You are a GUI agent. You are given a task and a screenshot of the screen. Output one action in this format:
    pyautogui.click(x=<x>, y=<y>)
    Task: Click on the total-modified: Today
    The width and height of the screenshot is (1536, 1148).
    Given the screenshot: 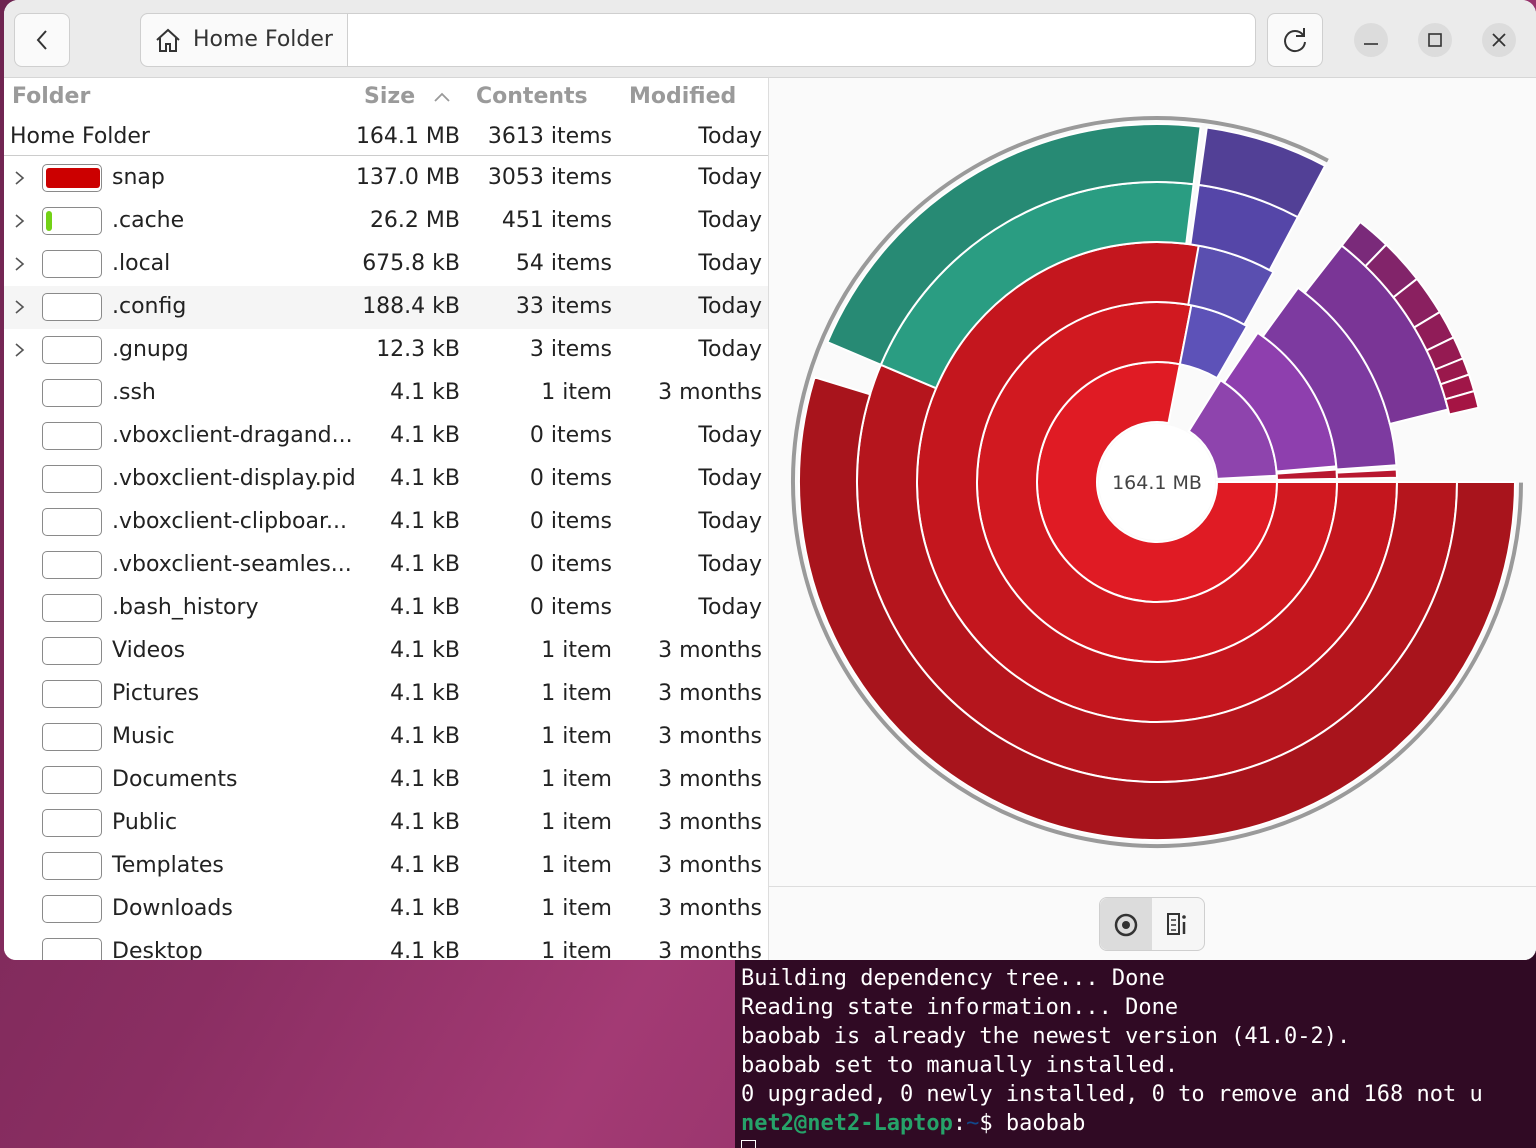 What is the action you would take?
    pyautogui.click(x=730, y=136)
    